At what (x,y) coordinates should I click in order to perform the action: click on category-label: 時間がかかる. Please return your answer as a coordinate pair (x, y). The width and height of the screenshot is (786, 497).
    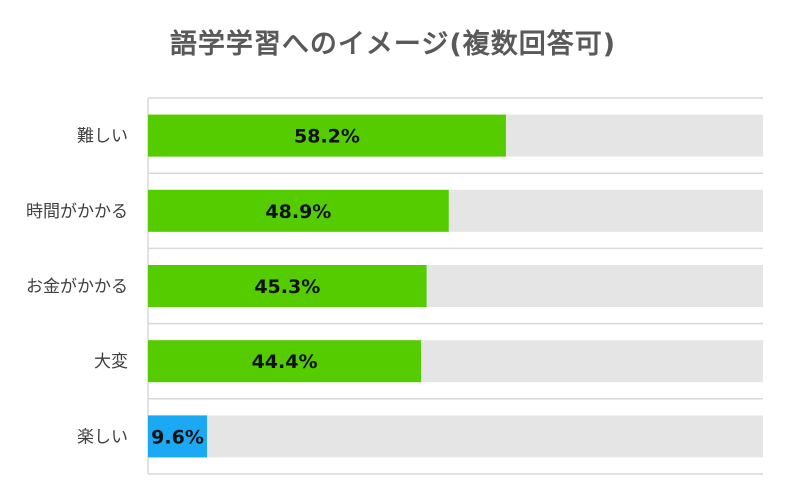
    Looking at the image, I should click on (77, 212).